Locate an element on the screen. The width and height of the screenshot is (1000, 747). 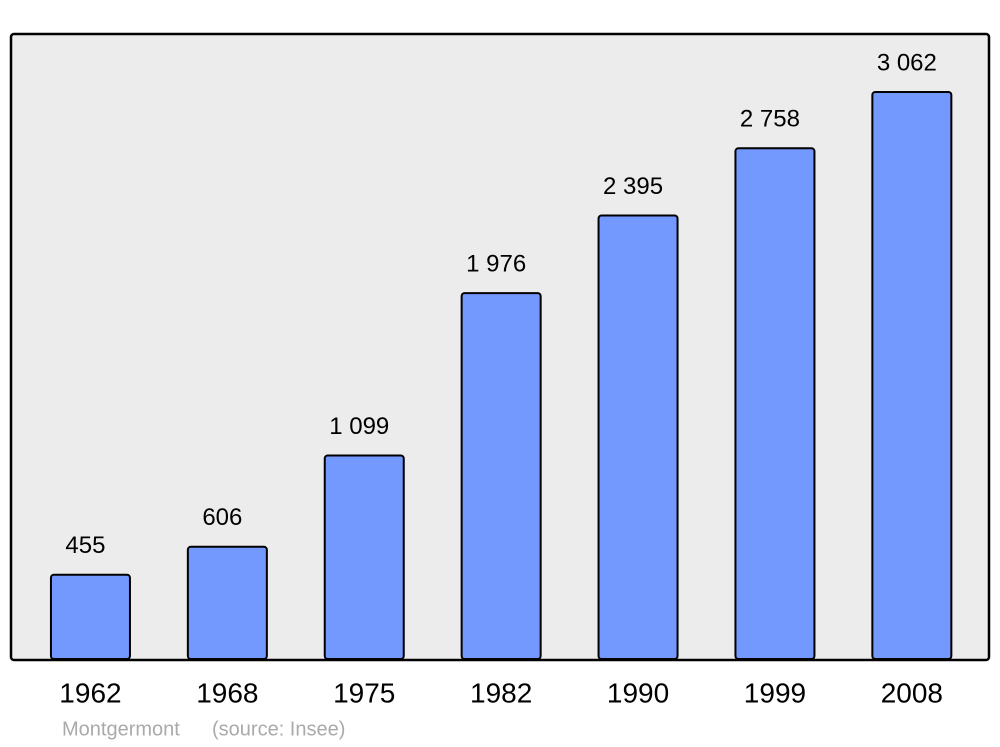
x-tick-label: 1990 is located at coordinates (638, 692).